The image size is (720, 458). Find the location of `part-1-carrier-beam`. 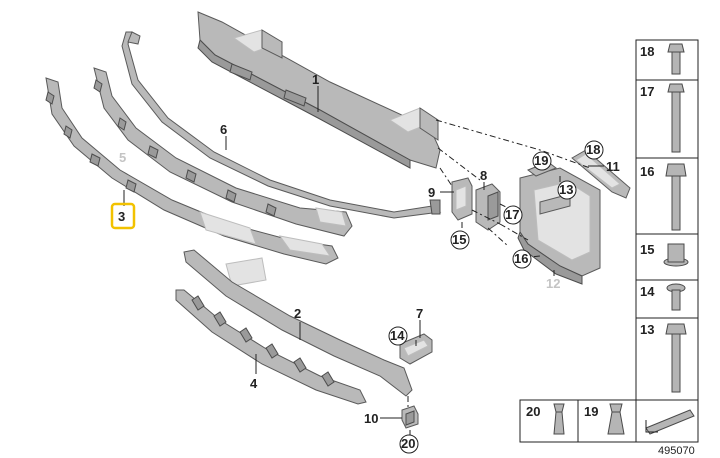

part-1-carrier-beam is located at coordinates (319, 90).